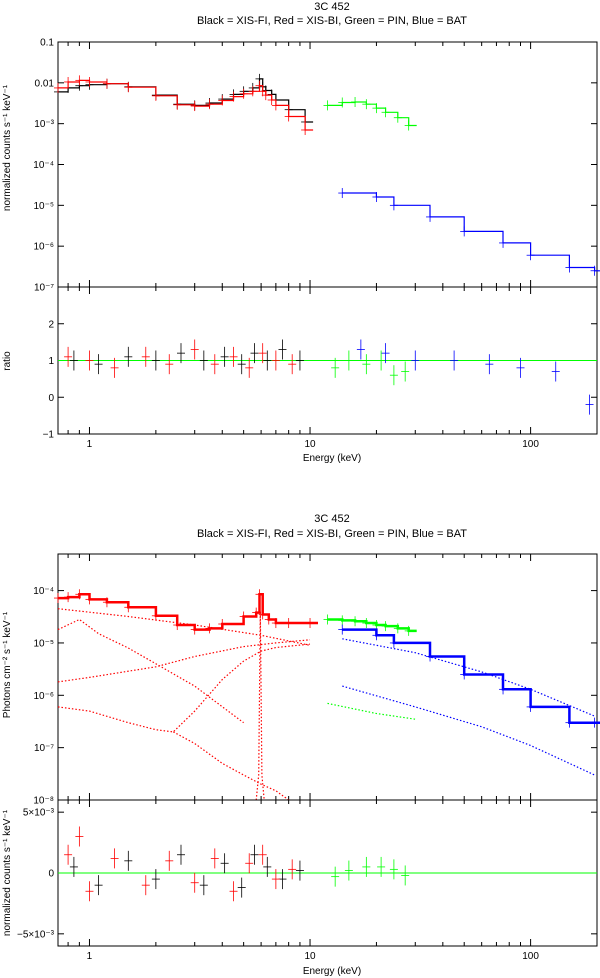  I want to click on top-ratio-xlabel: Energy (keV), so click(332, 458).